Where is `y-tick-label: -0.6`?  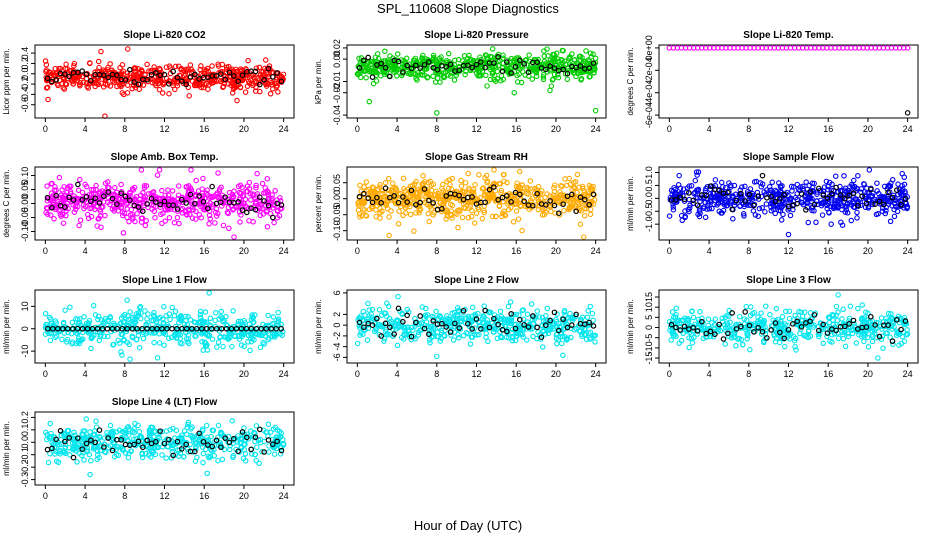 y-tick-label: -0.6 is located at coordinates (25, 105).